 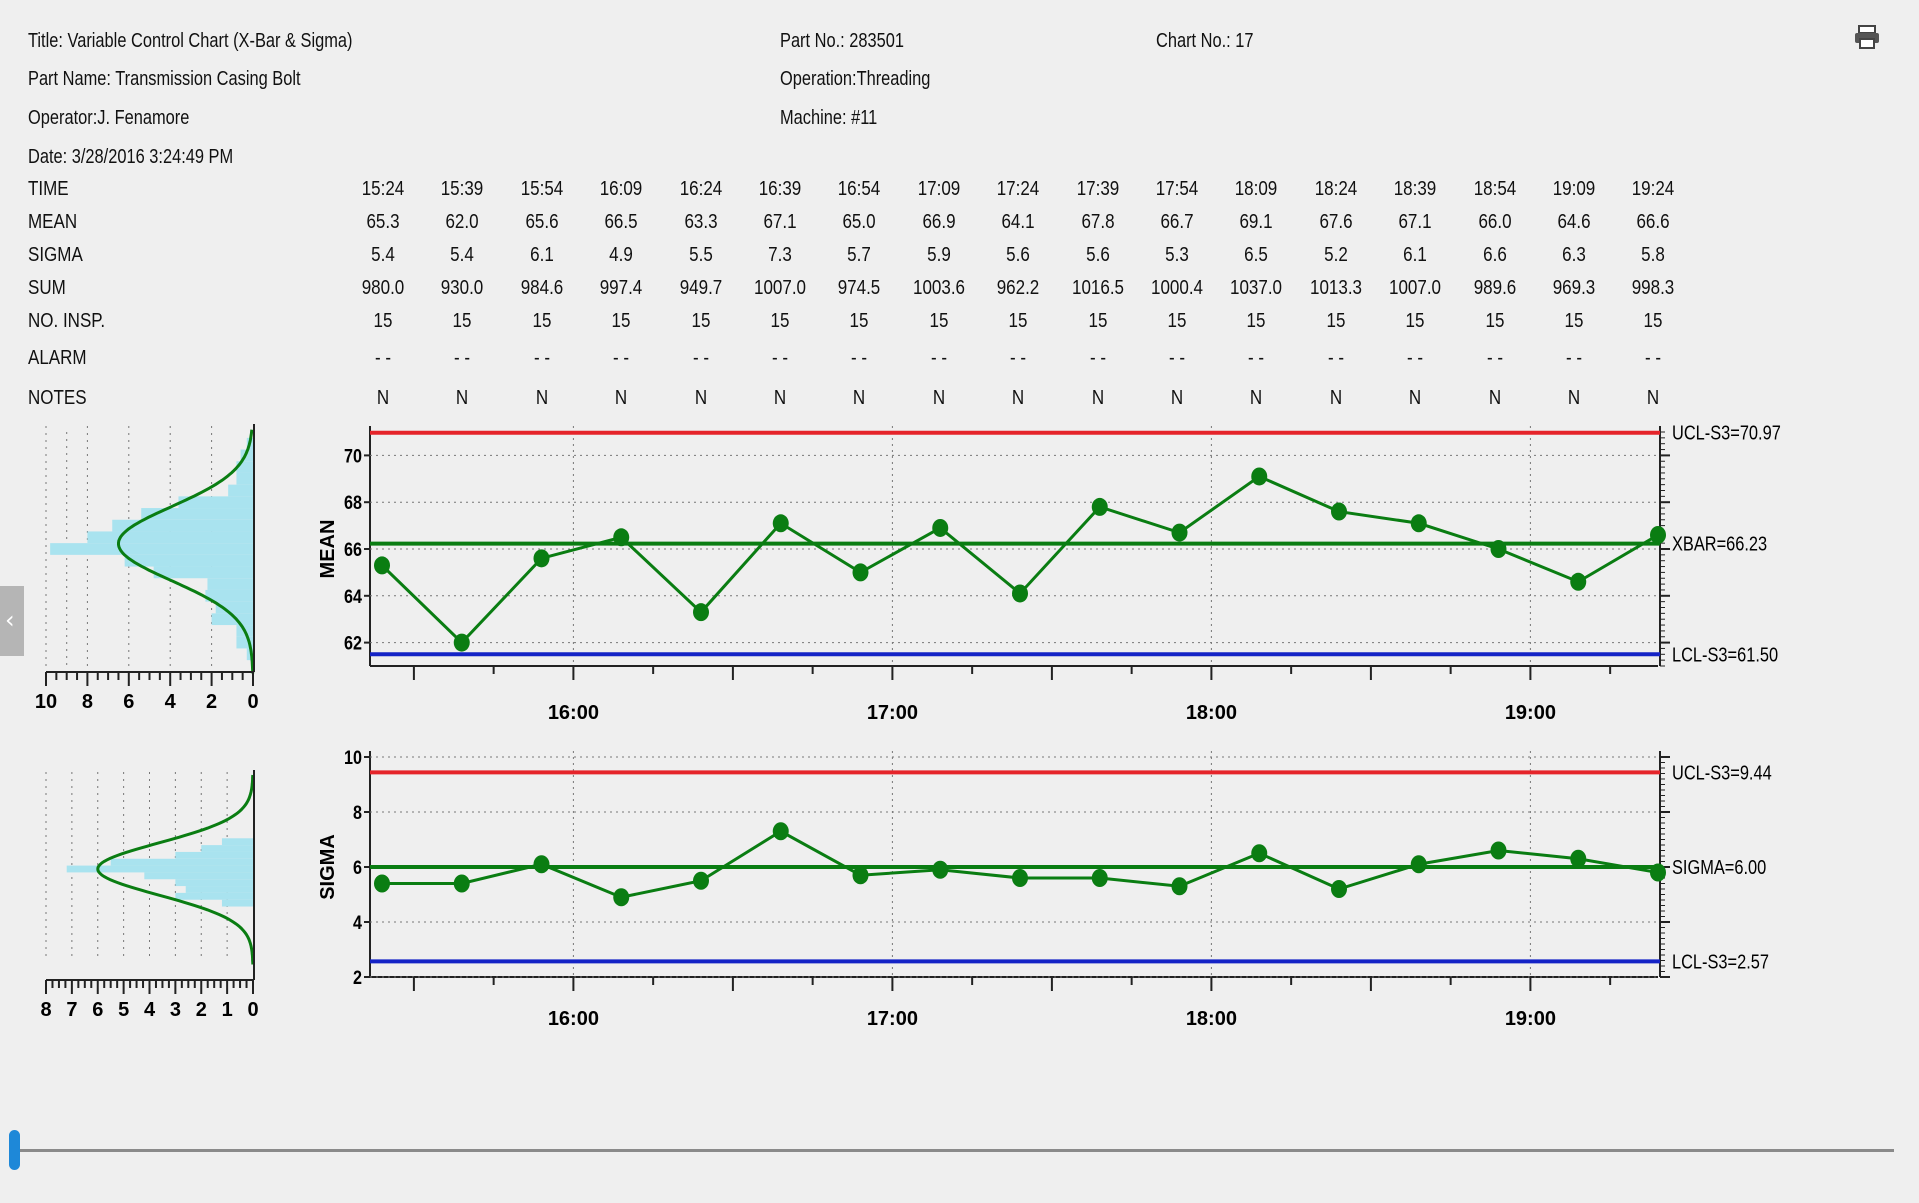 I want to click on row-label-mean: MEAN, so click(x=53, y=222).